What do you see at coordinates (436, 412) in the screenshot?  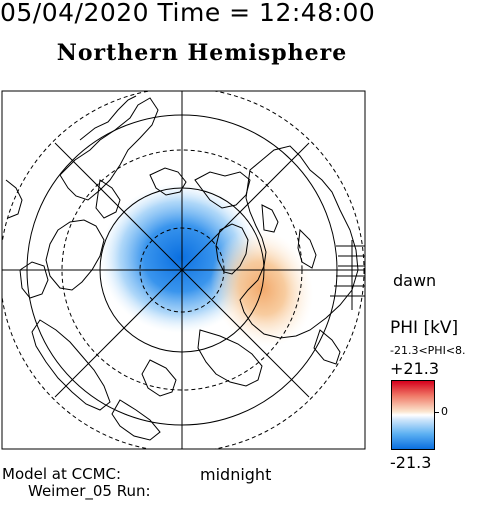 I see `colorbar-zero-tick` at bounding box center [436, 412].